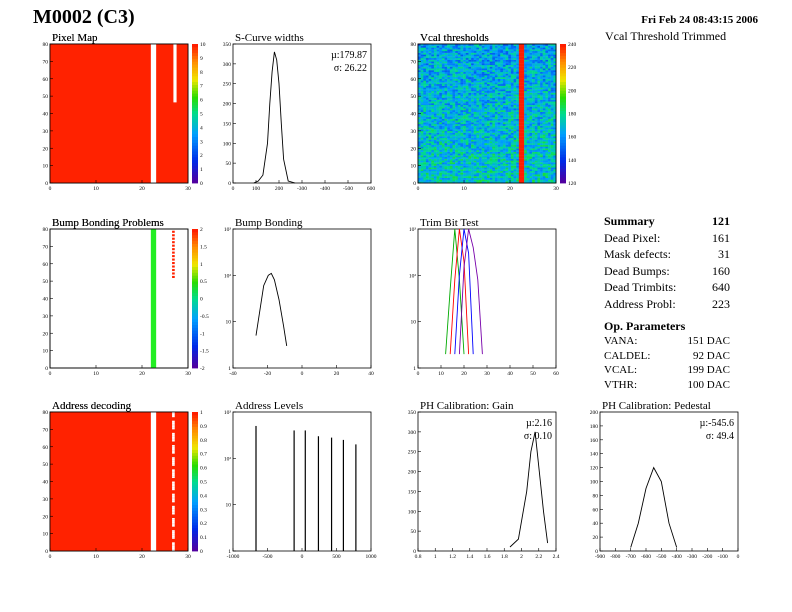  Describe the element at coordinates (201, 300) in the screenshot. I see `colorbar-label: 0` at that location.